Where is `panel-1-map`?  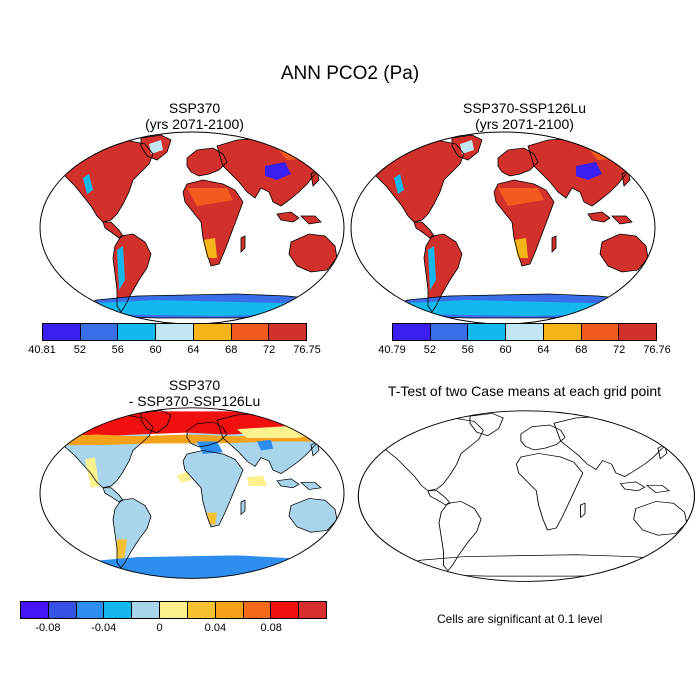
panel-1-map is located at coordinates (192, 228).